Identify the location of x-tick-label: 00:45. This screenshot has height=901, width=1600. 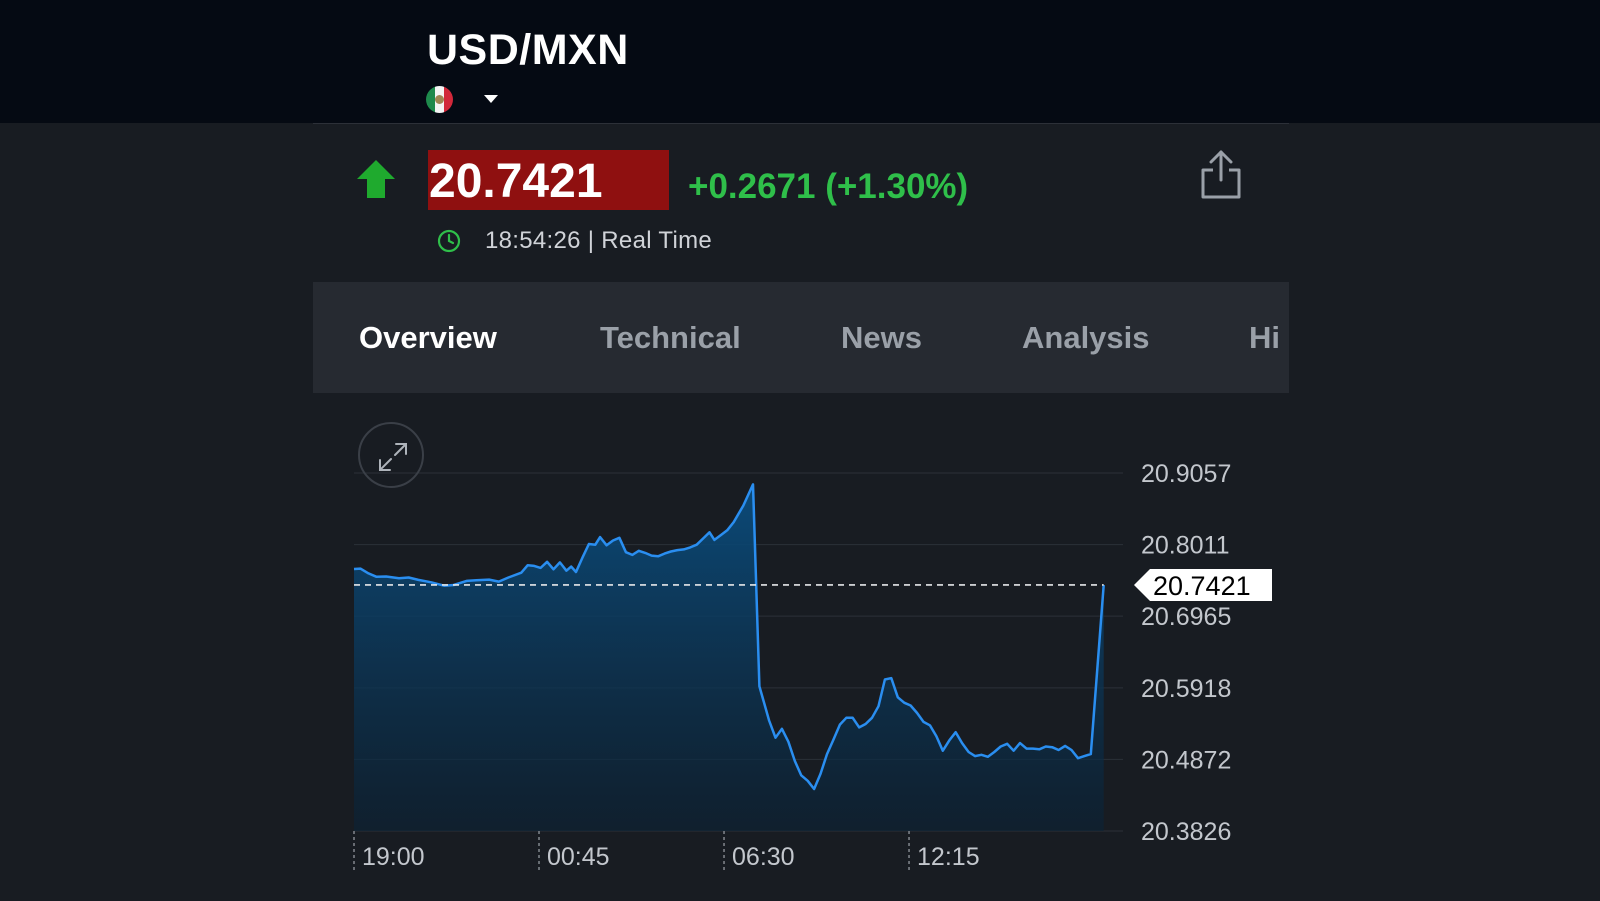
(578, 857).